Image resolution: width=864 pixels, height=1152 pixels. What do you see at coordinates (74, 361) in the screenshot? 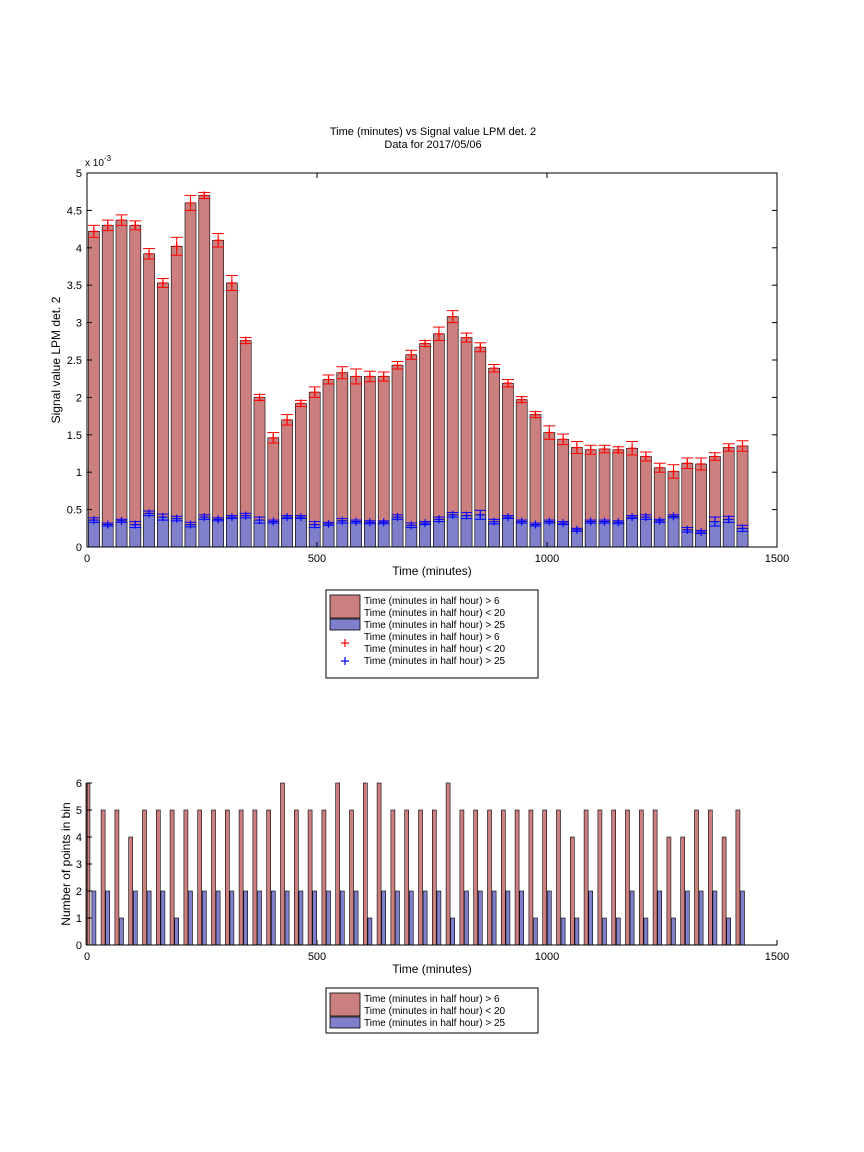
I see `y-tick-label: 2.5` at bounding box center [74, 361].